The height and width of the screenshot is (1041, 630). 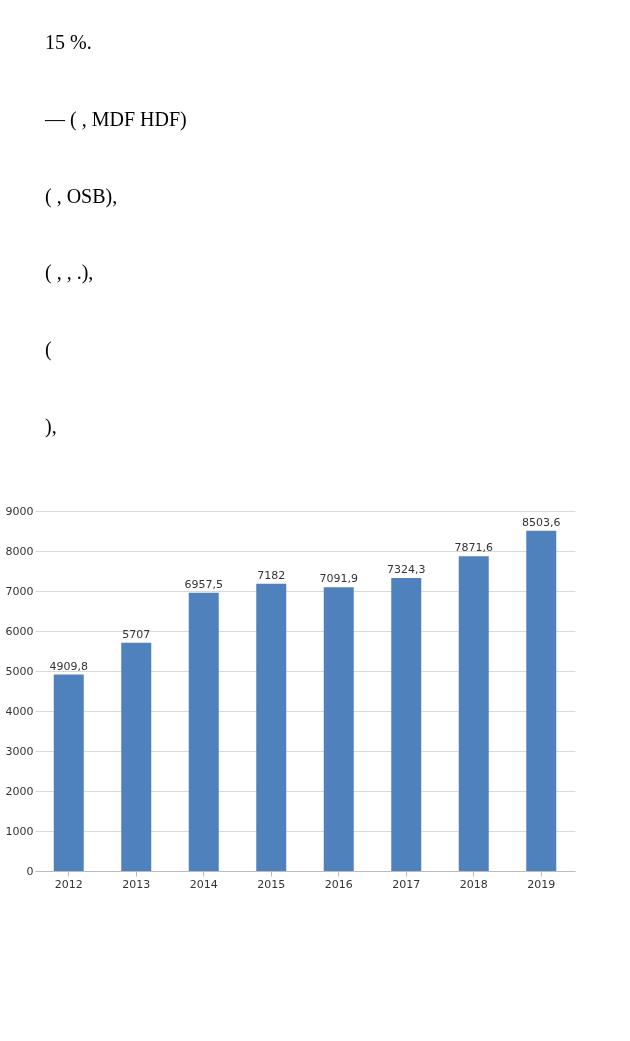 I want to click on data-label: 7324,3, so click(x=406, y=570).